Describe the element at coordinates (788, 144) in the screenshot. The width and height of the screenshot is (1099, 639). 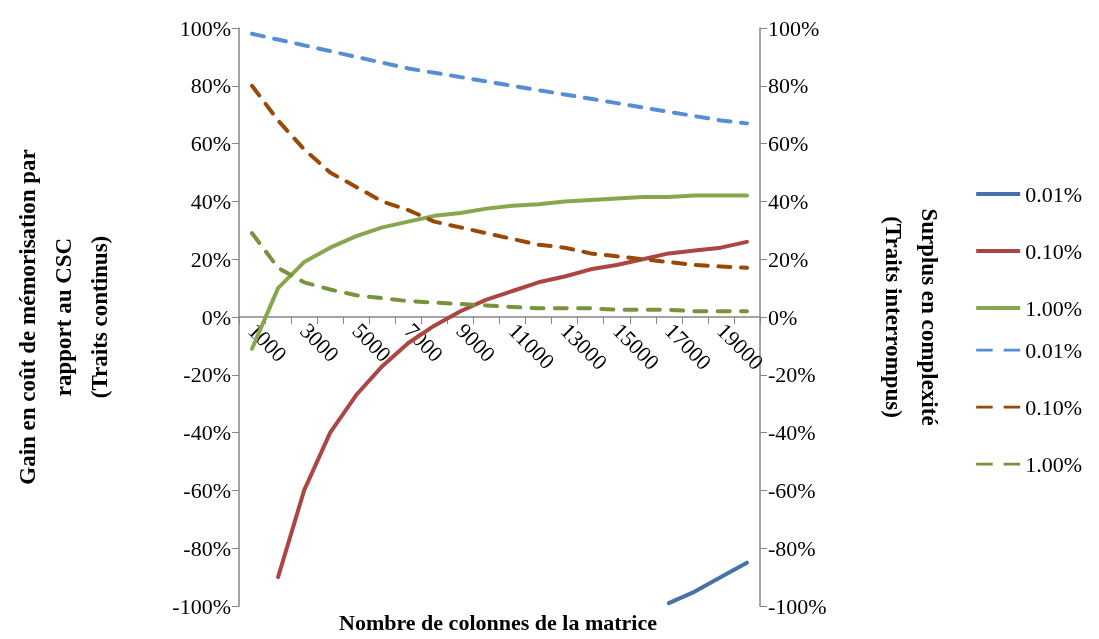
I see `y2-tick-label: 60%` at that location.